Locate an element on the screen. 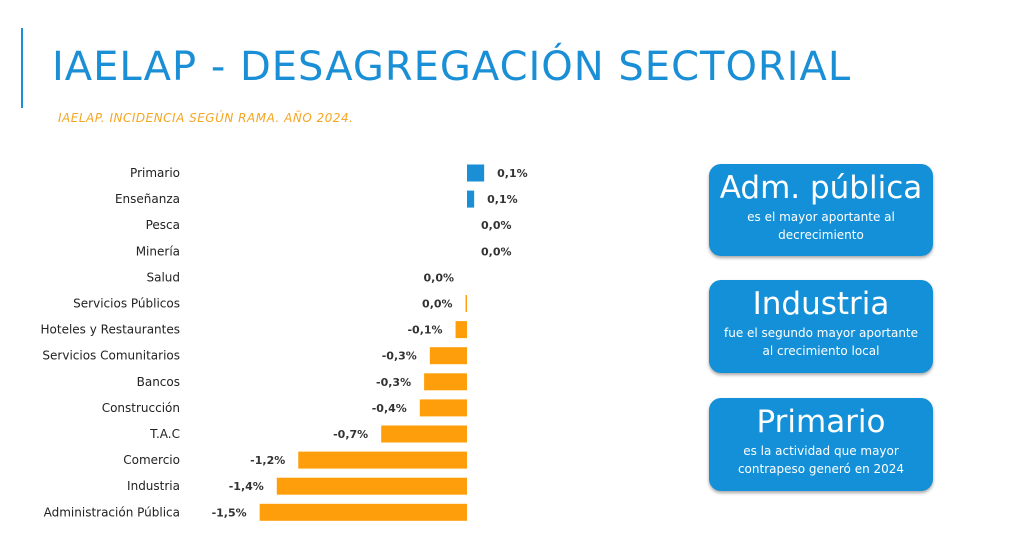 This screenshot has height=545, width=1024. category-label: Industria is located at coordinates (153, 486).